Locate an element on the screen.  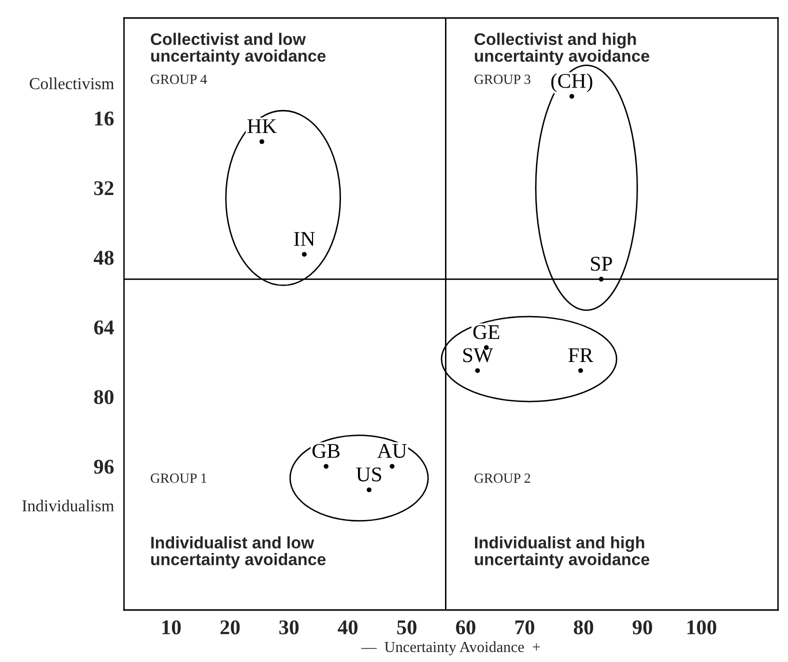
data-label: (CH) is located at coordinates (571, 82).